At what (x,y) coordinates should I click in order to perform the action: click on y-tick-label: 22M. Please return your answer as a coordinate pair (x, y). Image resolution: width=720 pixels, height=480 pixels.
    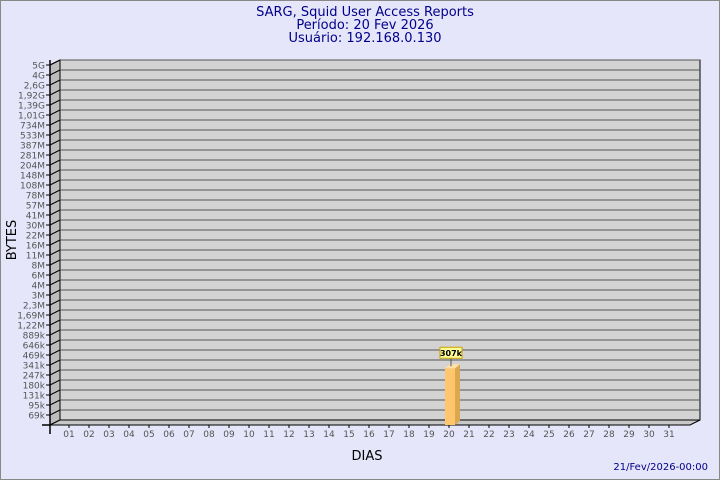
    Looking at the image, I should click on (35, 237).